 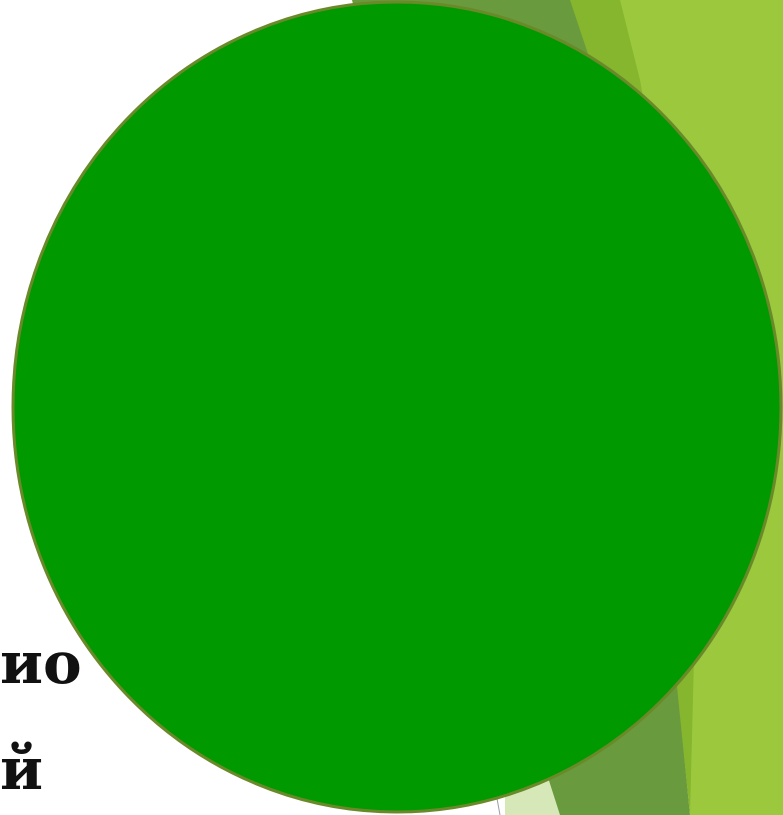 I want to click on text-fragment-bottom: й, so click(x=22, y=769).